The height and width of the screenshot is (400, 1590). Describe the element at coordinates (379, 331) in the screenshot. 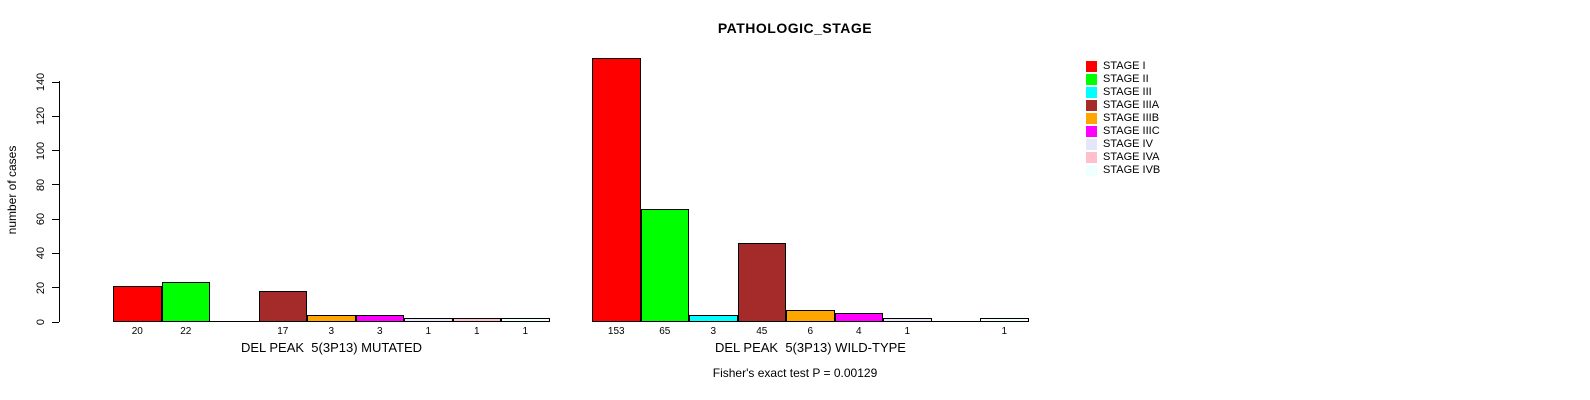

I see `bar-value-label-stage-iiic: 3` at that location.